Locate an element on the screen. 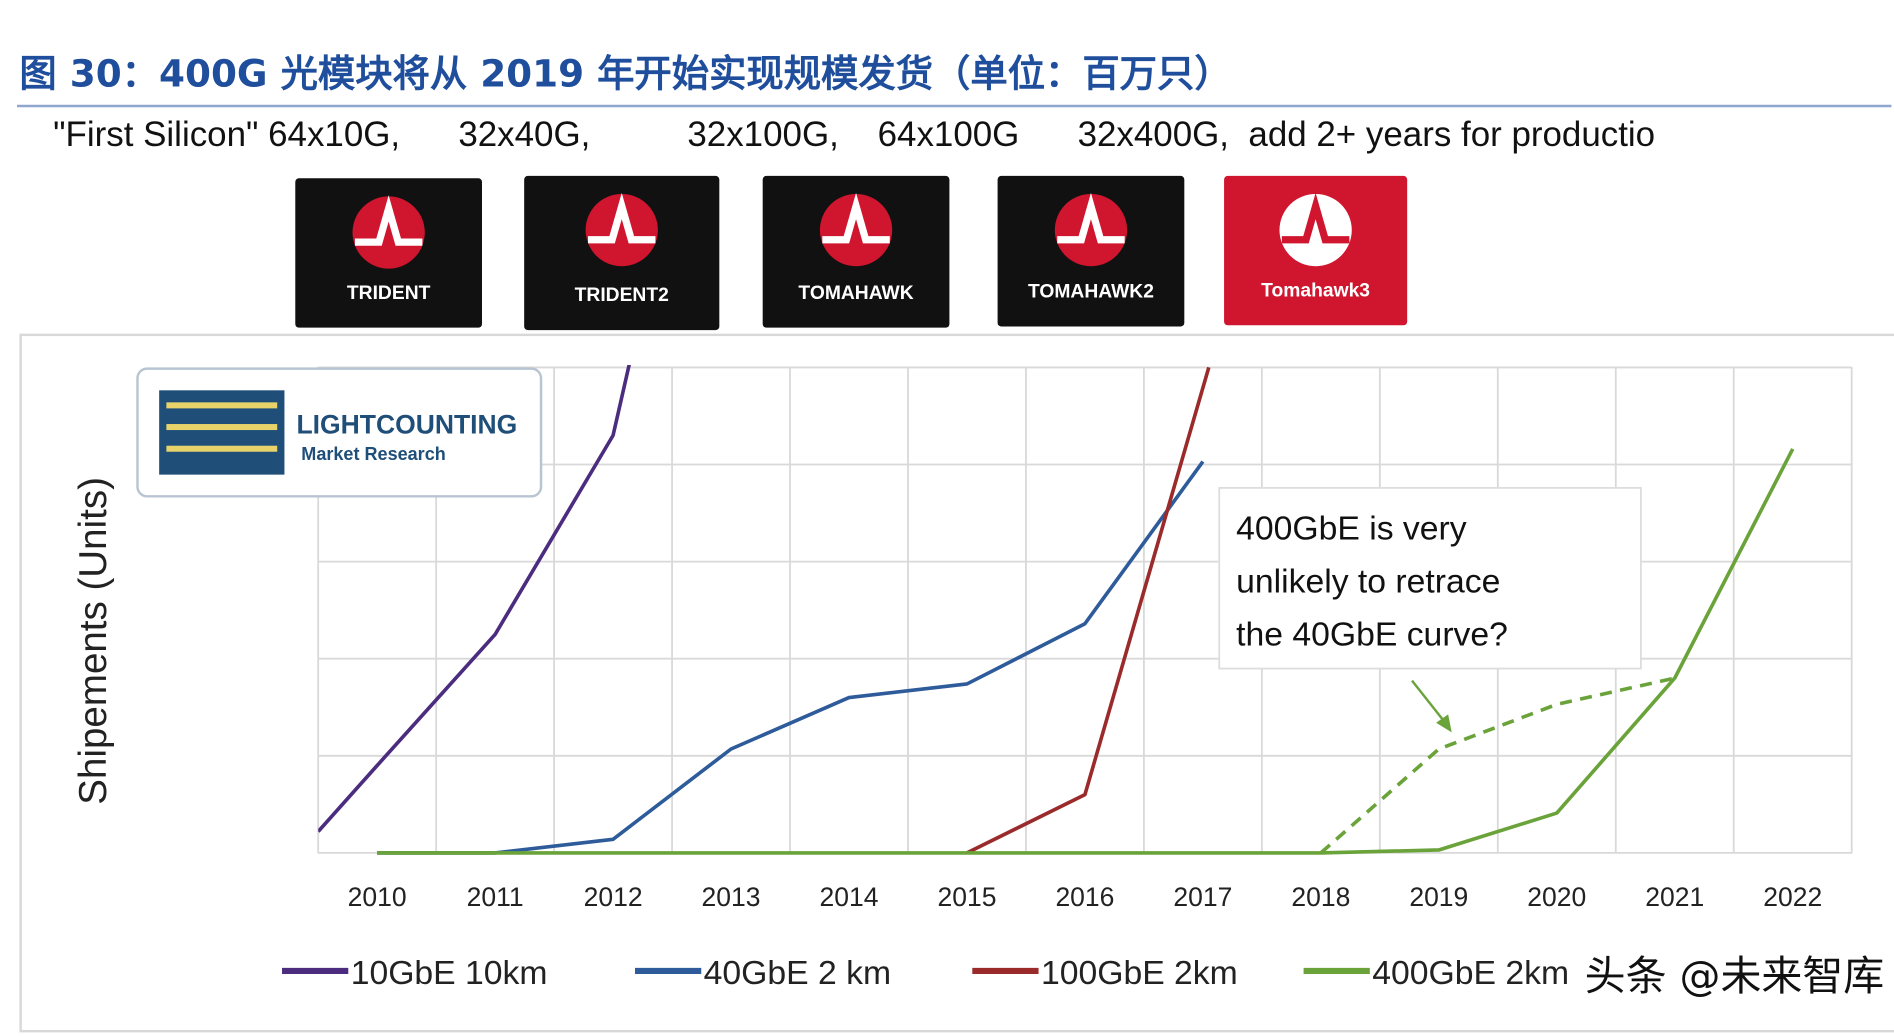 This screenshot has height=1036, width=1894. logo-tagline: Market Research is located at coordinates (373, 454).